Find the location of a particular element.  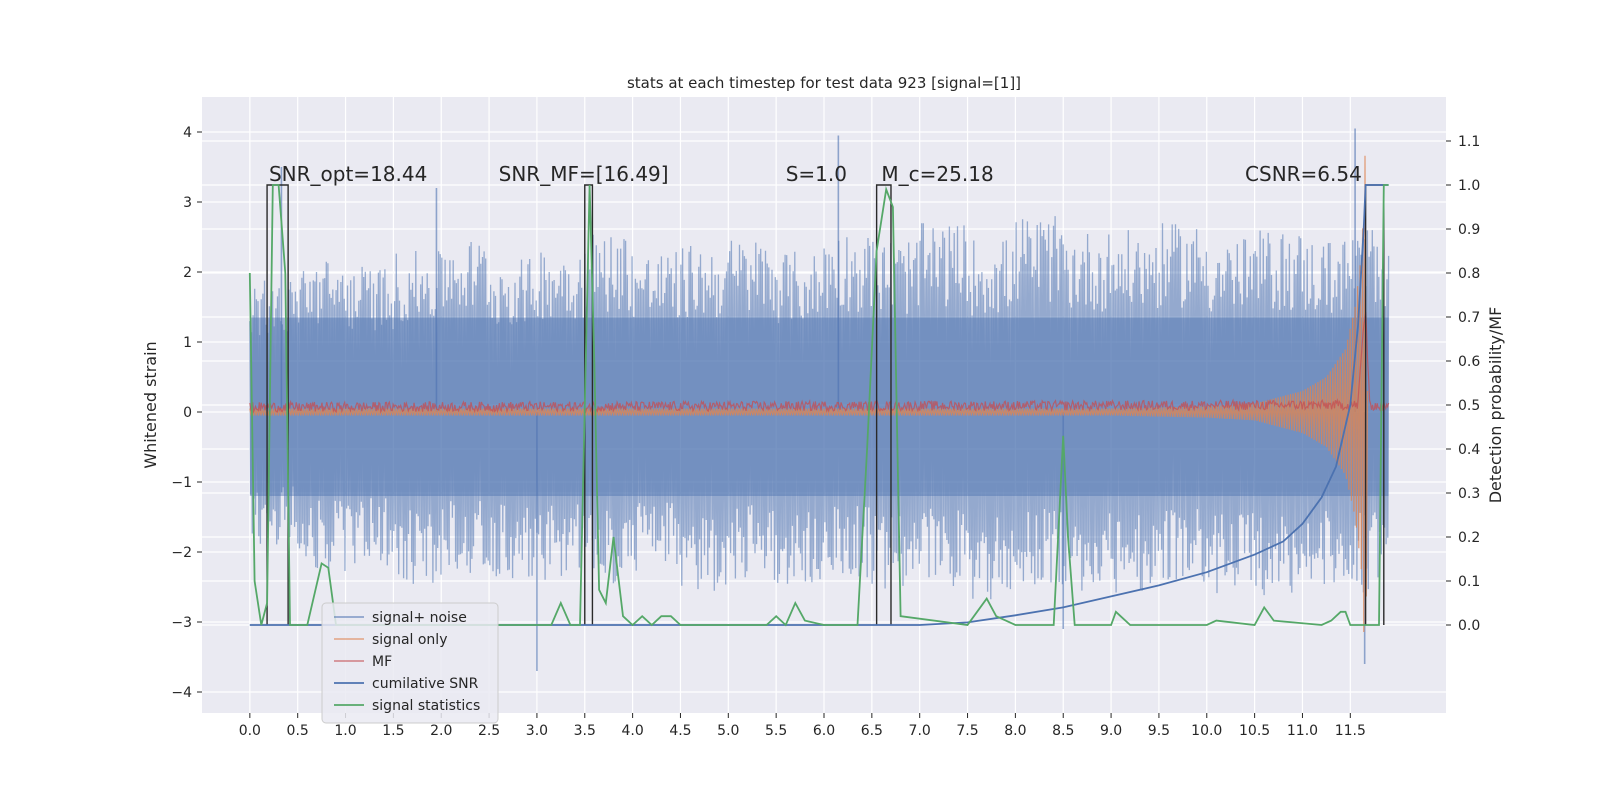

x-tick-label: 6.5 is located at coordinates (872, 731).